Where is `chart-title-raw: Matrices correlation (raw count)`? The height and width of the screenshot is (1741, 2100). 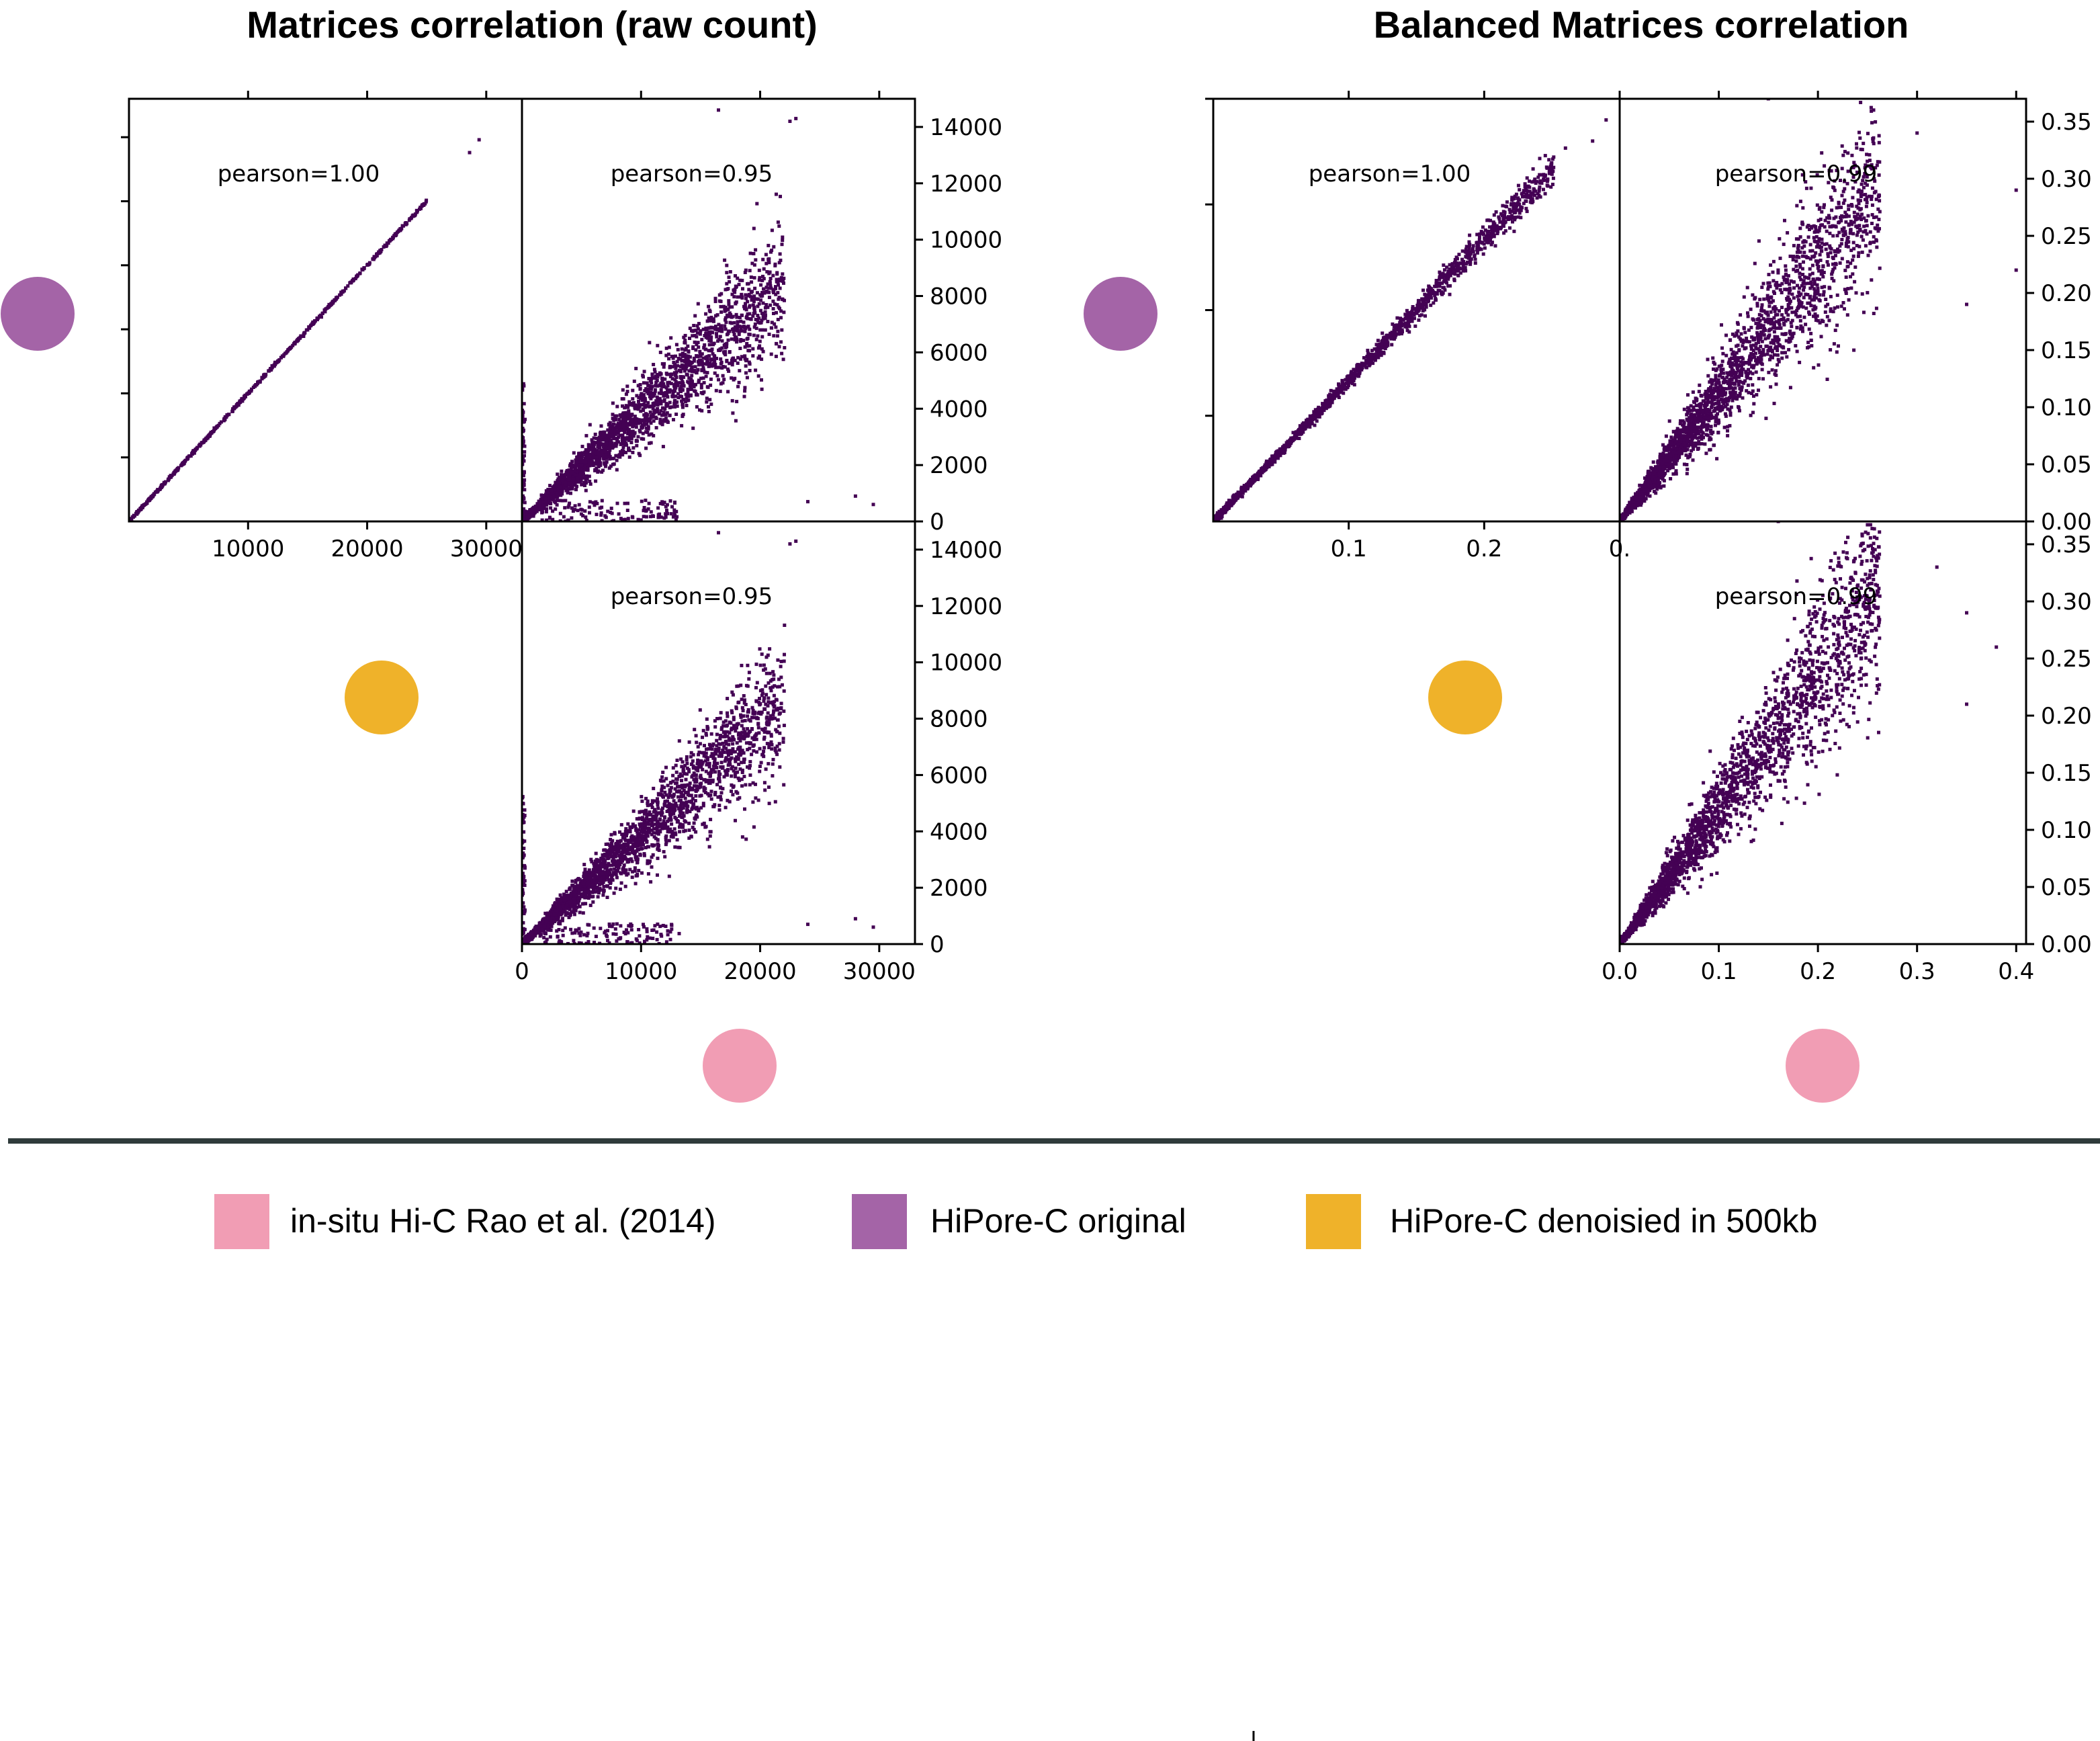 chart-title-raw: Matrices correlation (raw count) is located at coordinates (532, 24).